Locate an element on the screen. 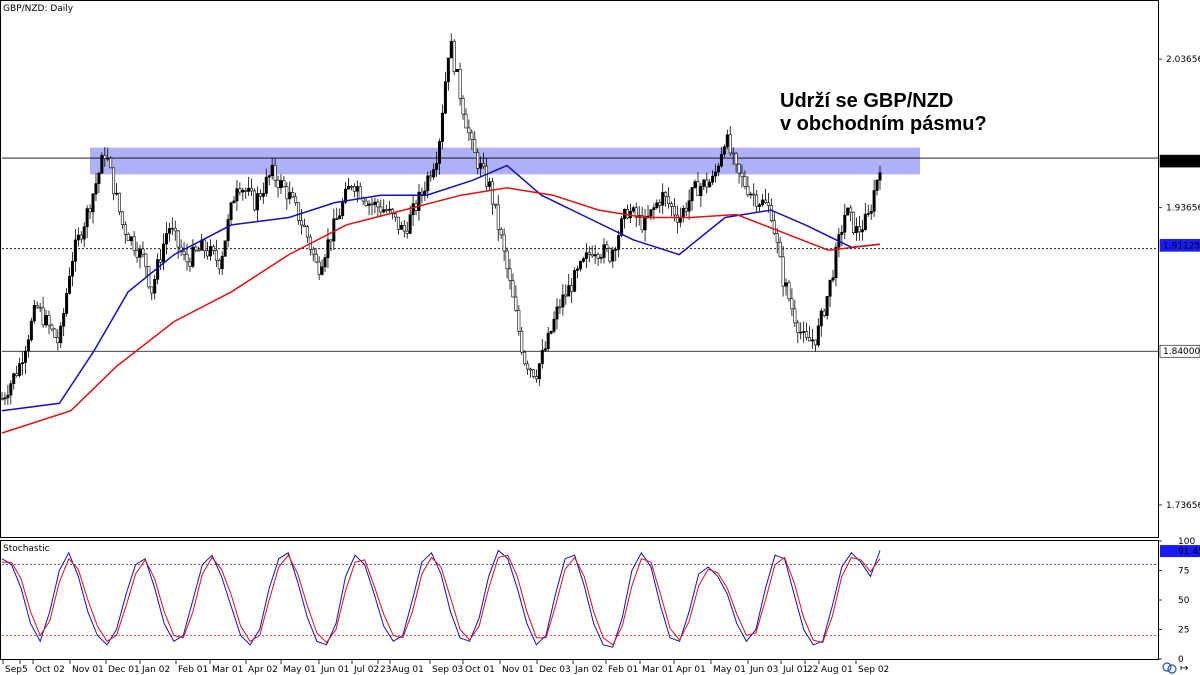 Image resolution: width=1200 pixels, height=675 pixels. time-tick-label: Aug 01 is located at coordinates (408, 670).